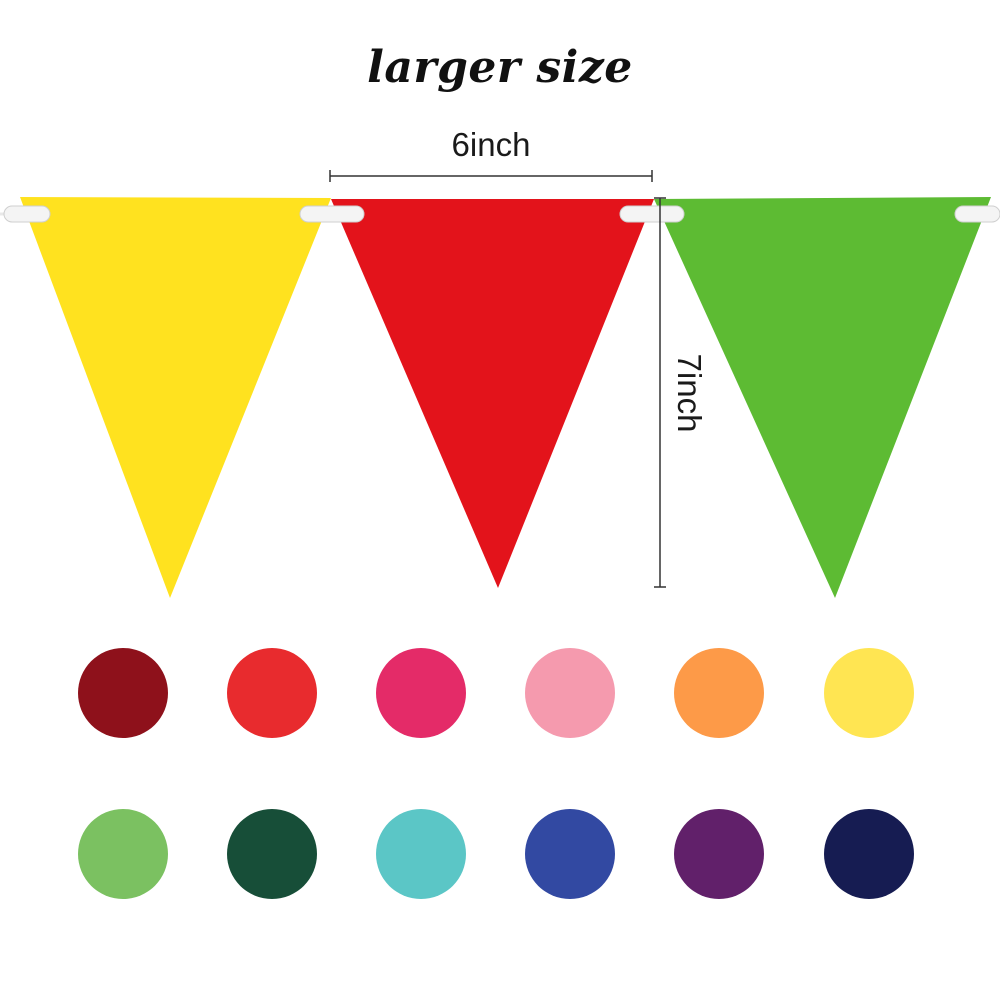 The image size is (1000, 1000). What do you see at coordinates (570, 854) in the screenshot?
I see `swatch-royal-blue` at bounding box center [570, 854].